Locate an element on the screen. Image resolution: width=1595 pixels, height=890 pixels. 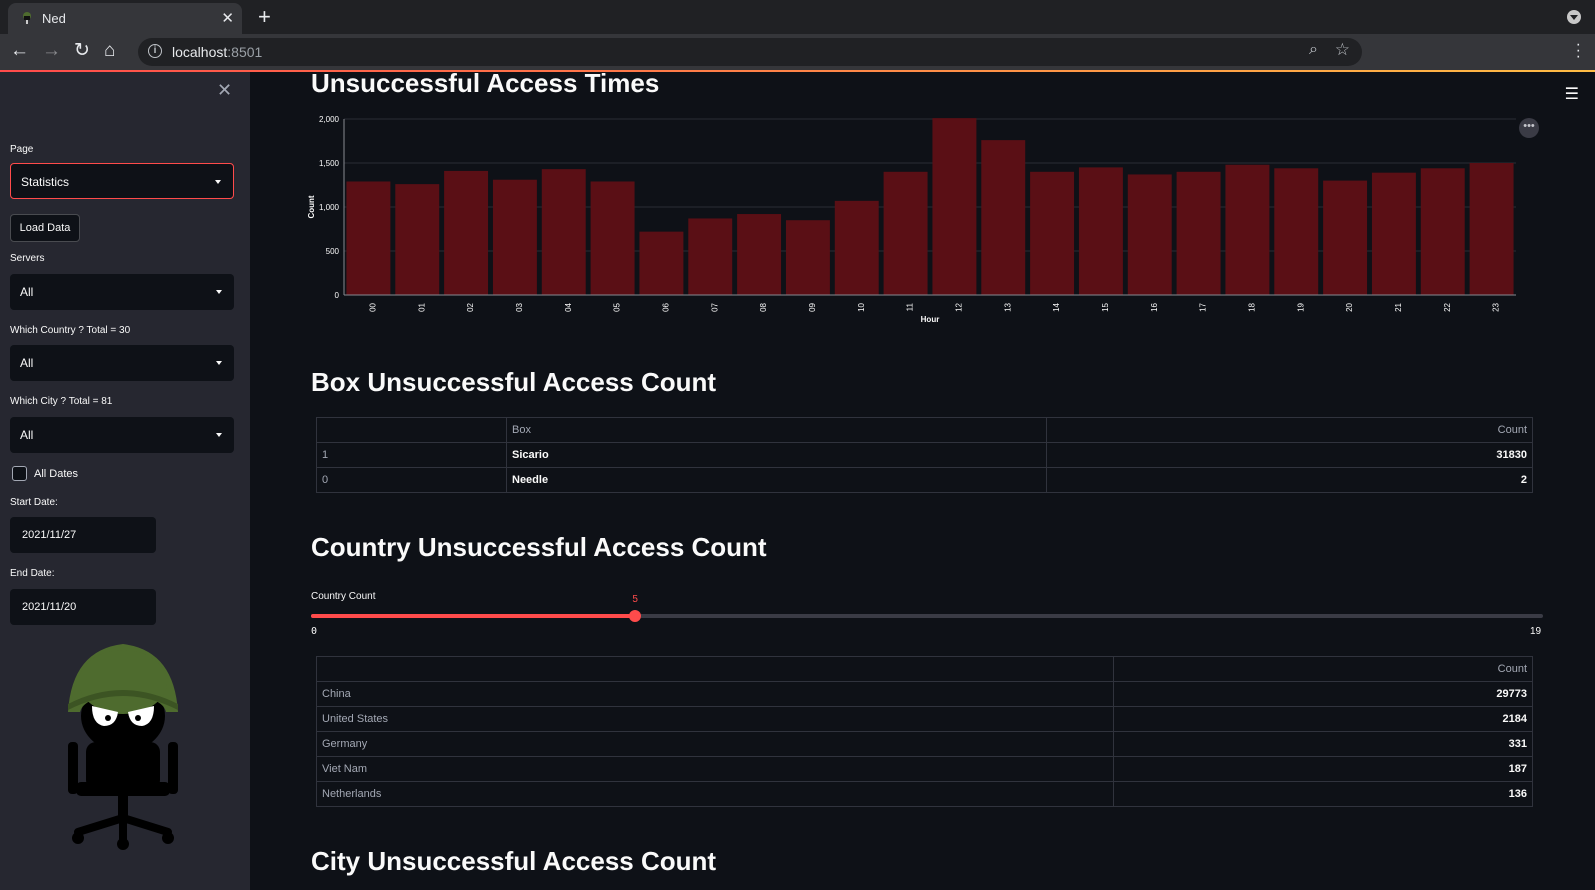
start-date-input: 2021/11/27 is located at coordinates (83, 535).